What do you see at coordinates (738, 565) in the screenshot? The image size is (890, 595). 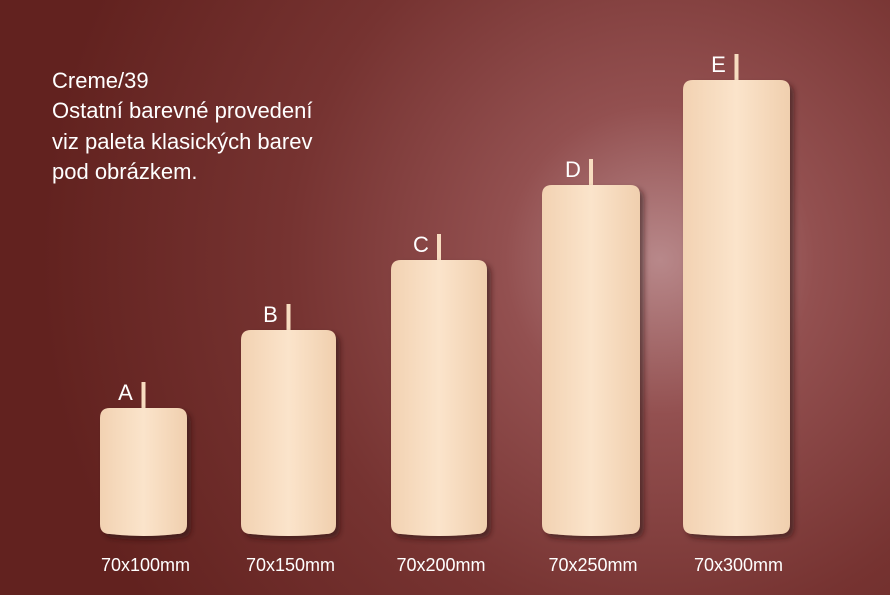 I see `candle-size: 70x300mm` at bounding box center [738, 565].